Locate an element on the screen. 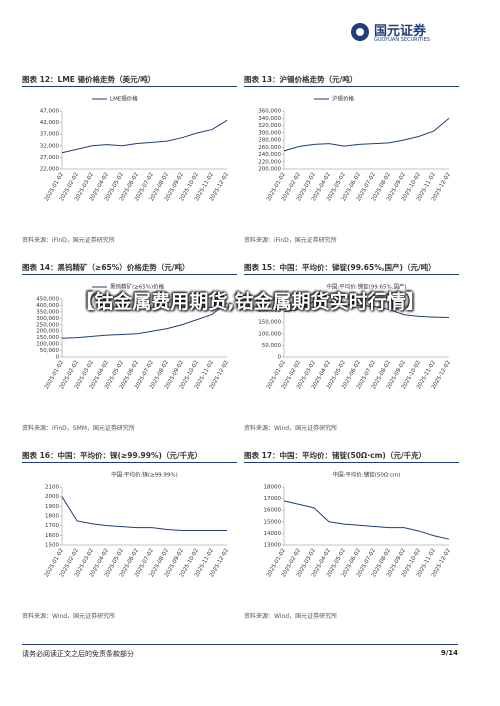 This screenshot has height=706, width=500. figure-title: 图表 15：中国：平均价：锑锭(99.65%,国产)（元/吨） is located at coordinates (340, 267).